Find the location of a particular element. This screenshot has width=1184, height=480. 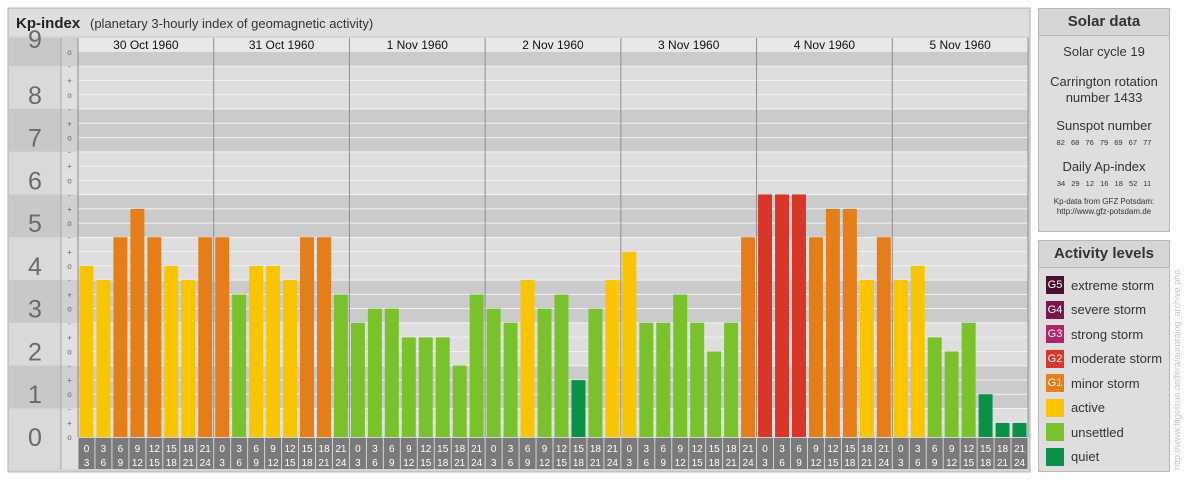

hour-end-label: 18 is located at coordinates (579, 463).